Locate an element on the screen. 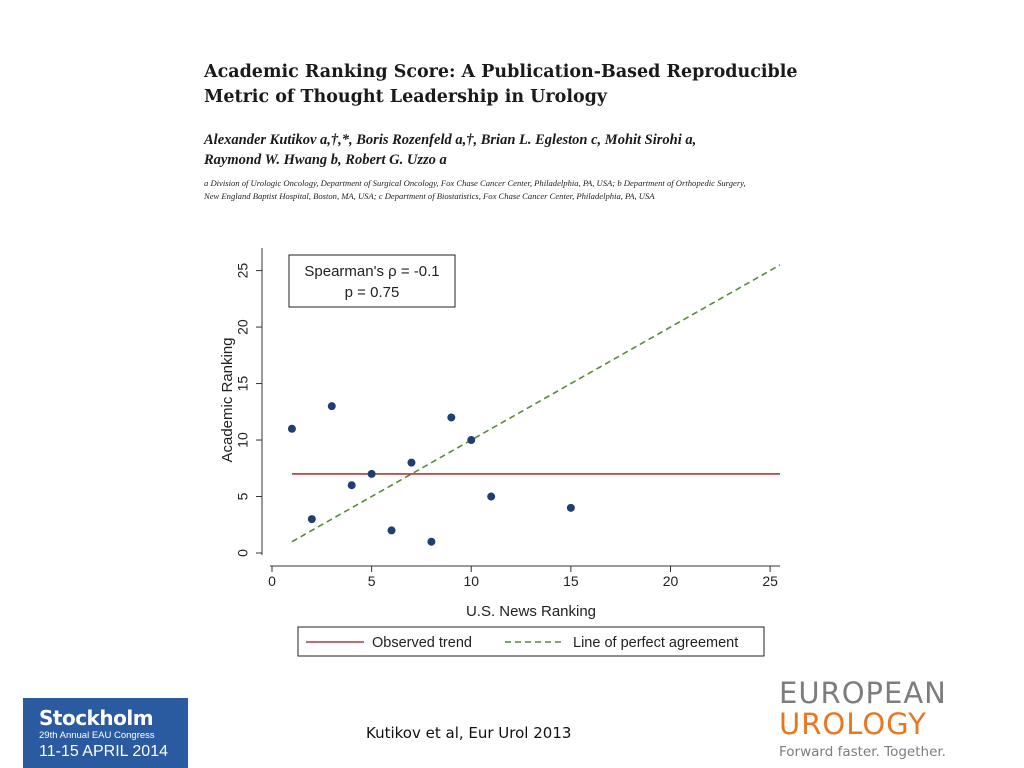  x-tick-label: 5 is located at coordinates (372, 581).